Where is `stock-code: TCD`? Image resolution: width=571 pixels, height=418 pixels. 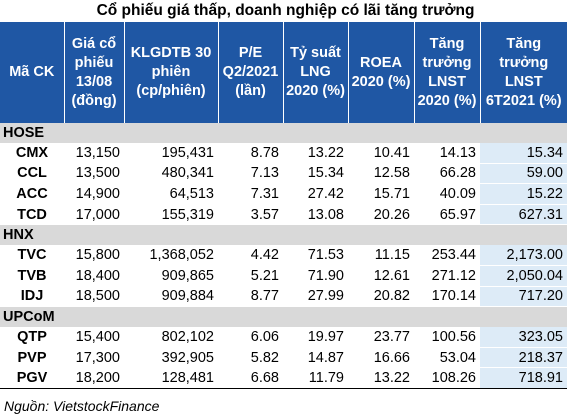 stock-code: TCD is located at coordinates (32, 214).